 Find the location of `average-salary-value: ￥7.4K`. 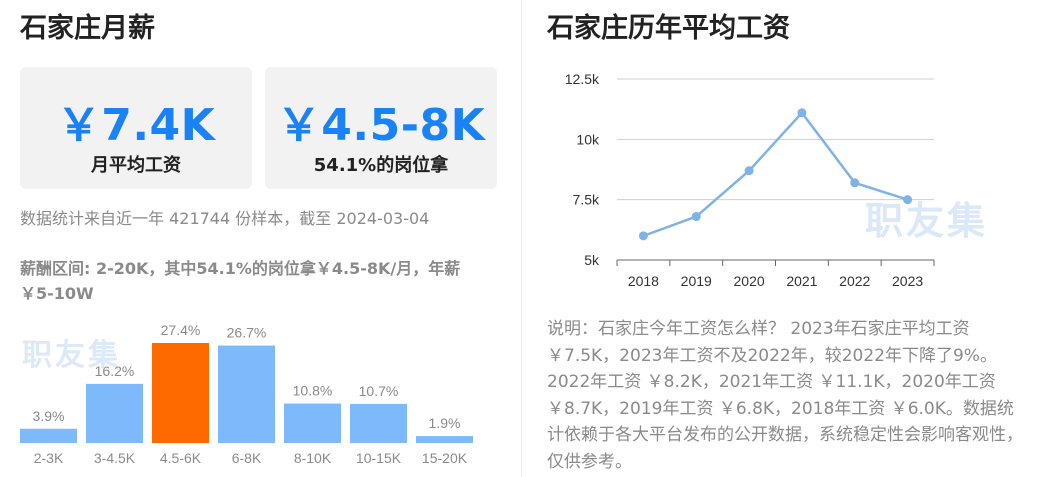

average-salary-value: ￥7.4K is located at coordinates (136, 125).